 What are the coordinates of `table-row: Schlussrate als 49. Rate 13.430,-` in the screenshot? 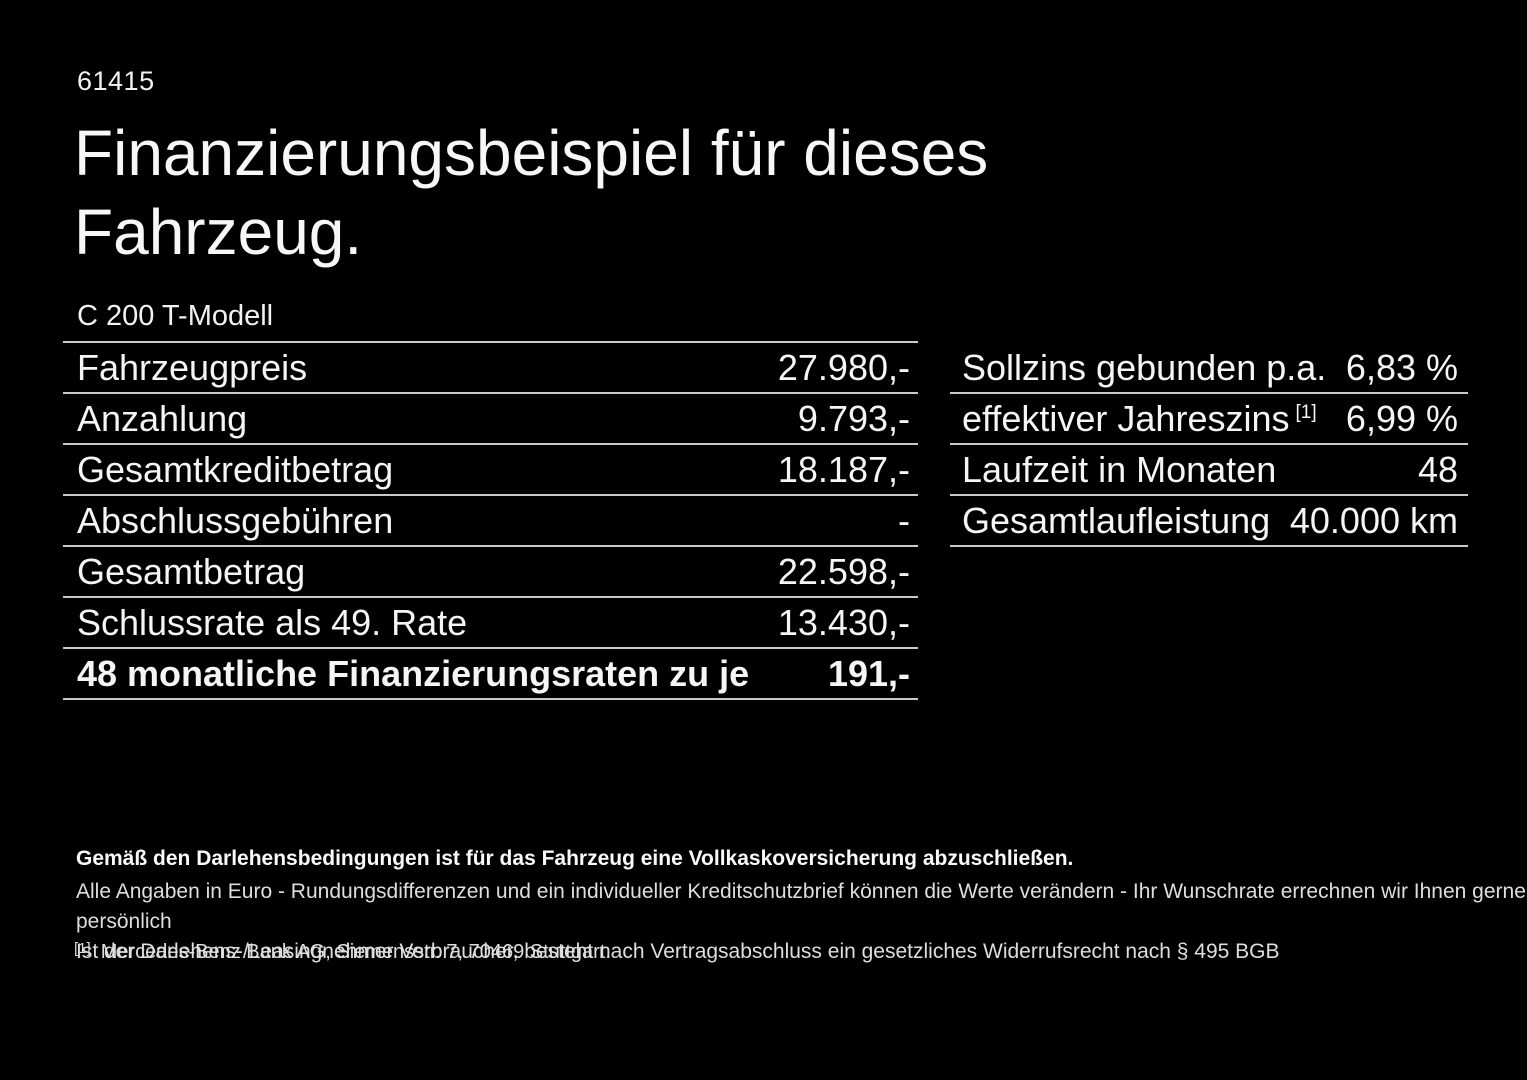 It's located at (490, 623).